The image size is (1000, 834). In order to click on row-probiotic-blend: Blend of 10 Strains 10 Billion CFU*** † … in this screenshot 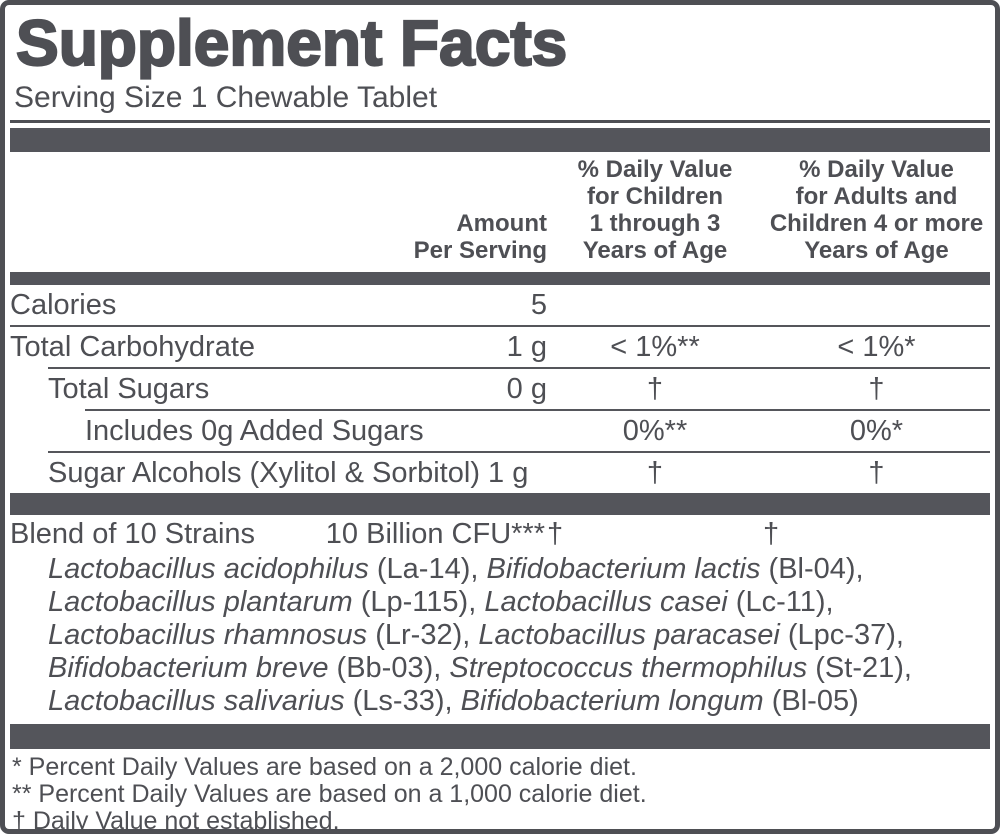, I will do `click(500, 534)`.